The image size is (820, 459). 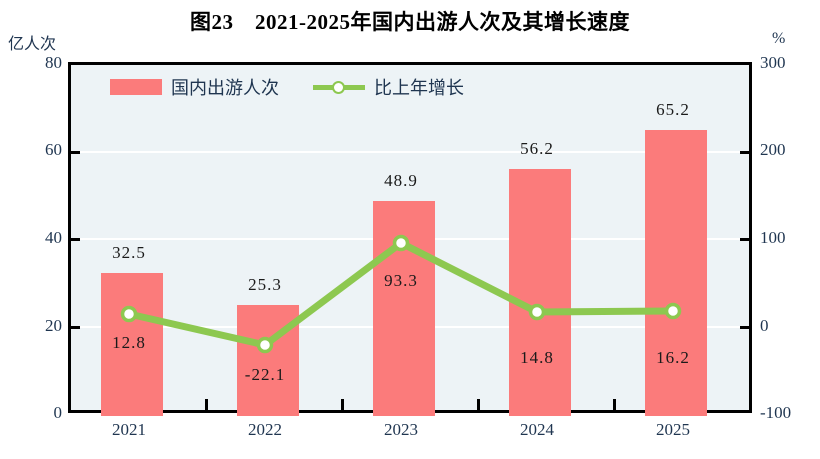 What do you see at coordinates (58, 412) in the screenshot?
I see `y-axis-left-tick-0: 0` at bounding box center [58, 412].